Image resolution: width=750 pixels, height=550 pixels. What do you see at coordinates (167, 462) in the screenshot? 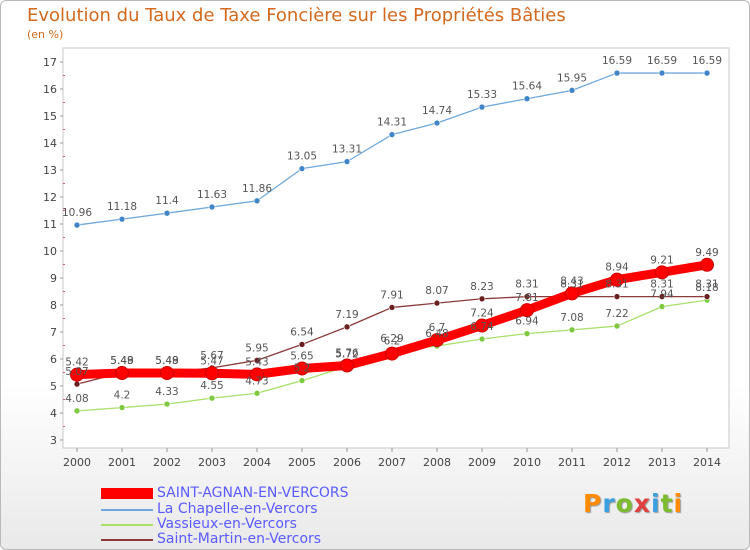
I see `x-tick-label: 2002` at bounding box center [167, 462].